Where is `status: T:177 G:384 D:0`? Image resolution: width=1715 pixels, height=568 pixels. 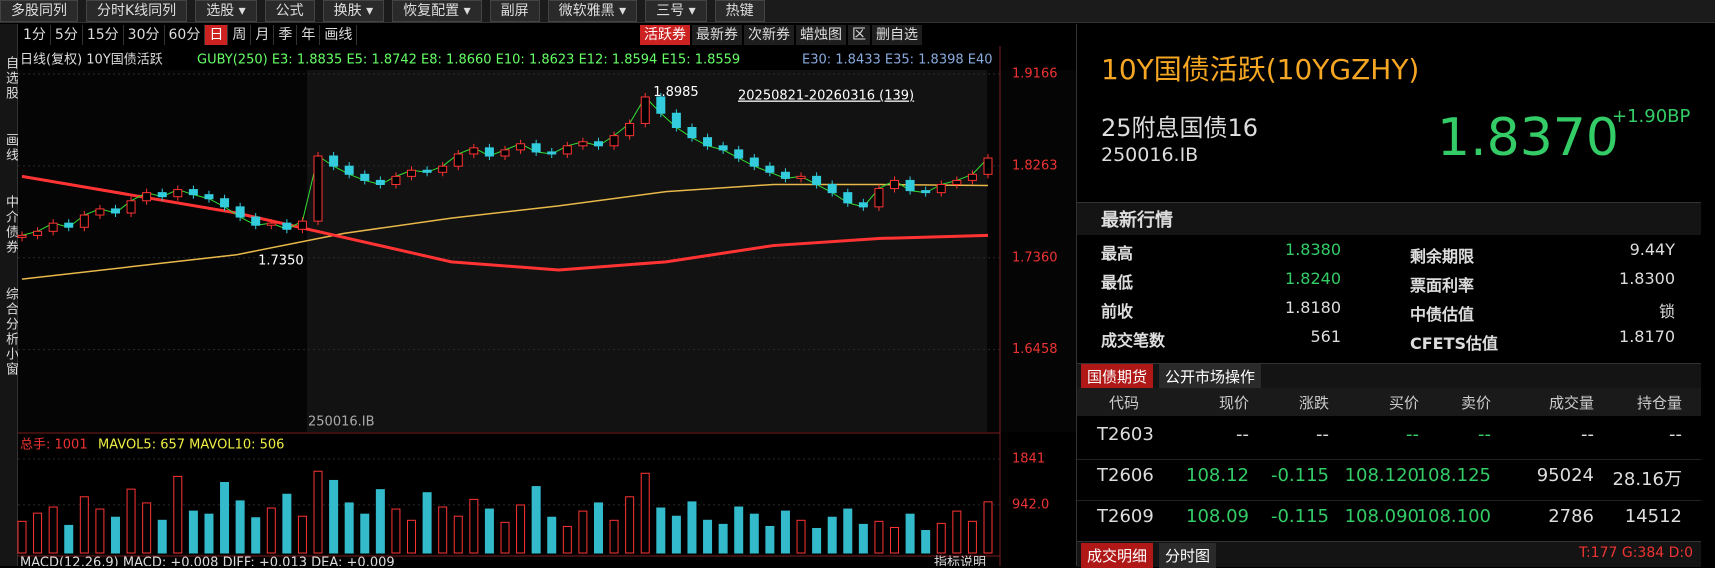 status: T:177 G:384 D:0 is located at coordinates (1635, 553).